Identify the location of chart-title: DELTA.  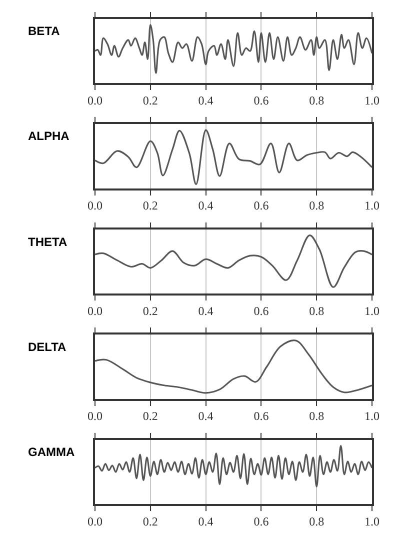
(47, 347).